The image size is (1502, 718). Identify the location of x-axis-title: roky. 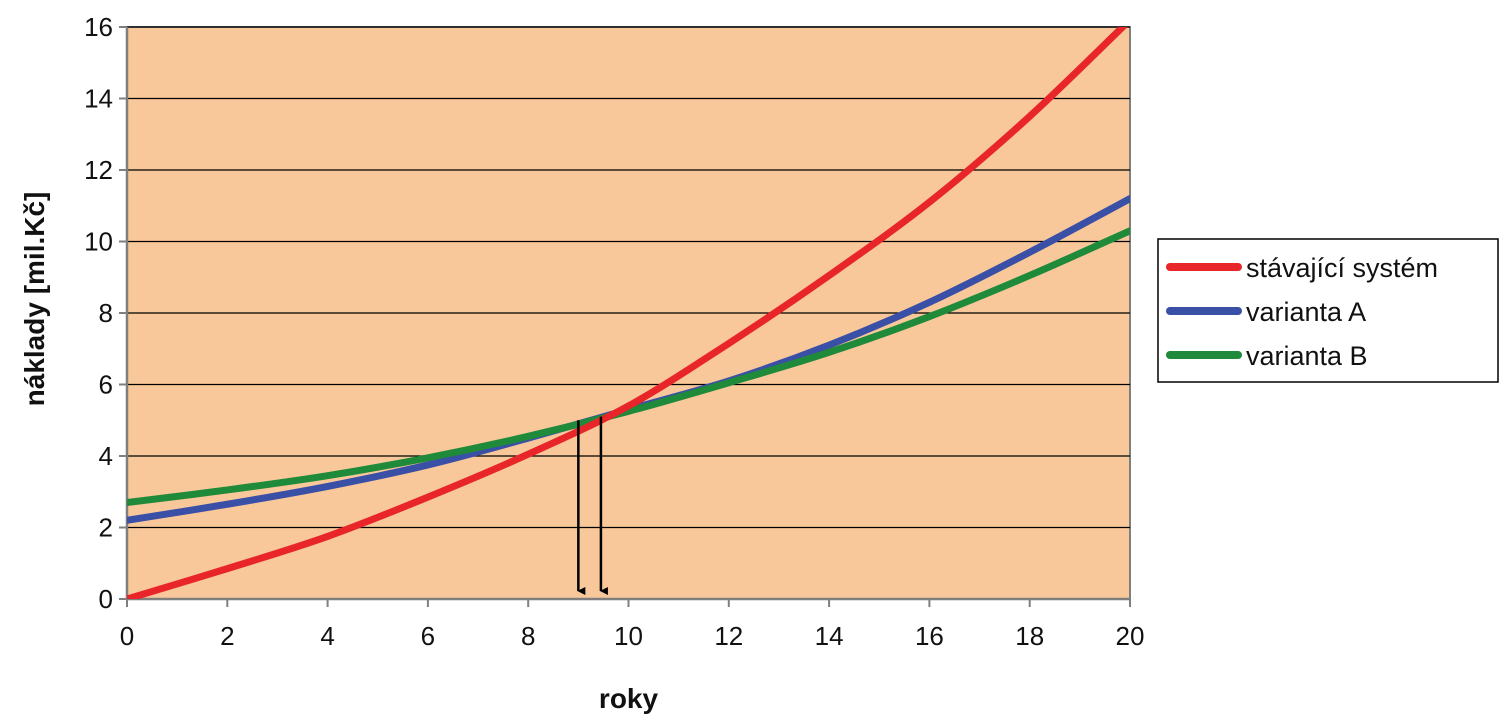
(629, 698).